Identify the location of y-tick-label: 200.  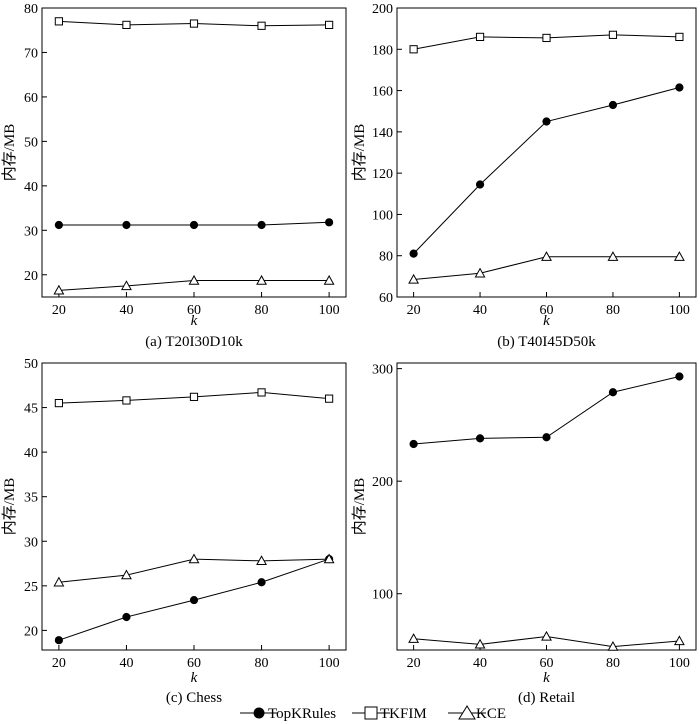
(382, 482).